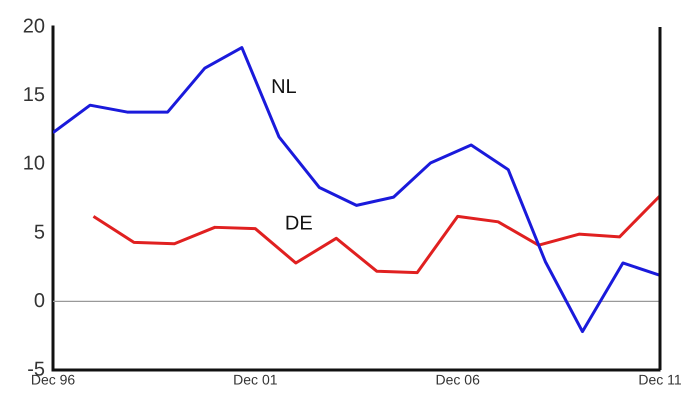 This screenshot has width=694, height=401. I want to click on y-tick-label: 0, so click(39, 301).